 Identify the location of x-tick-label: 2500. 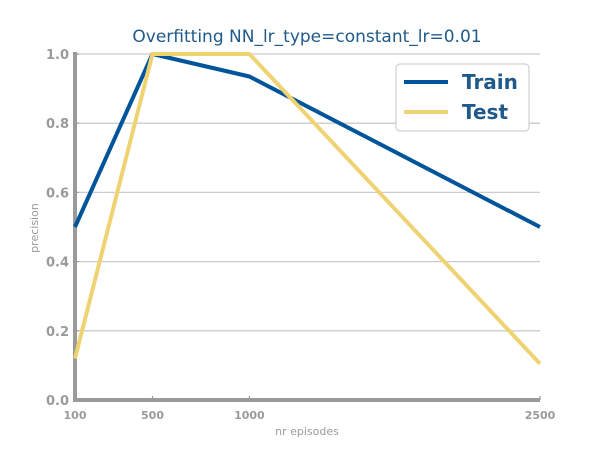
(540, 415).